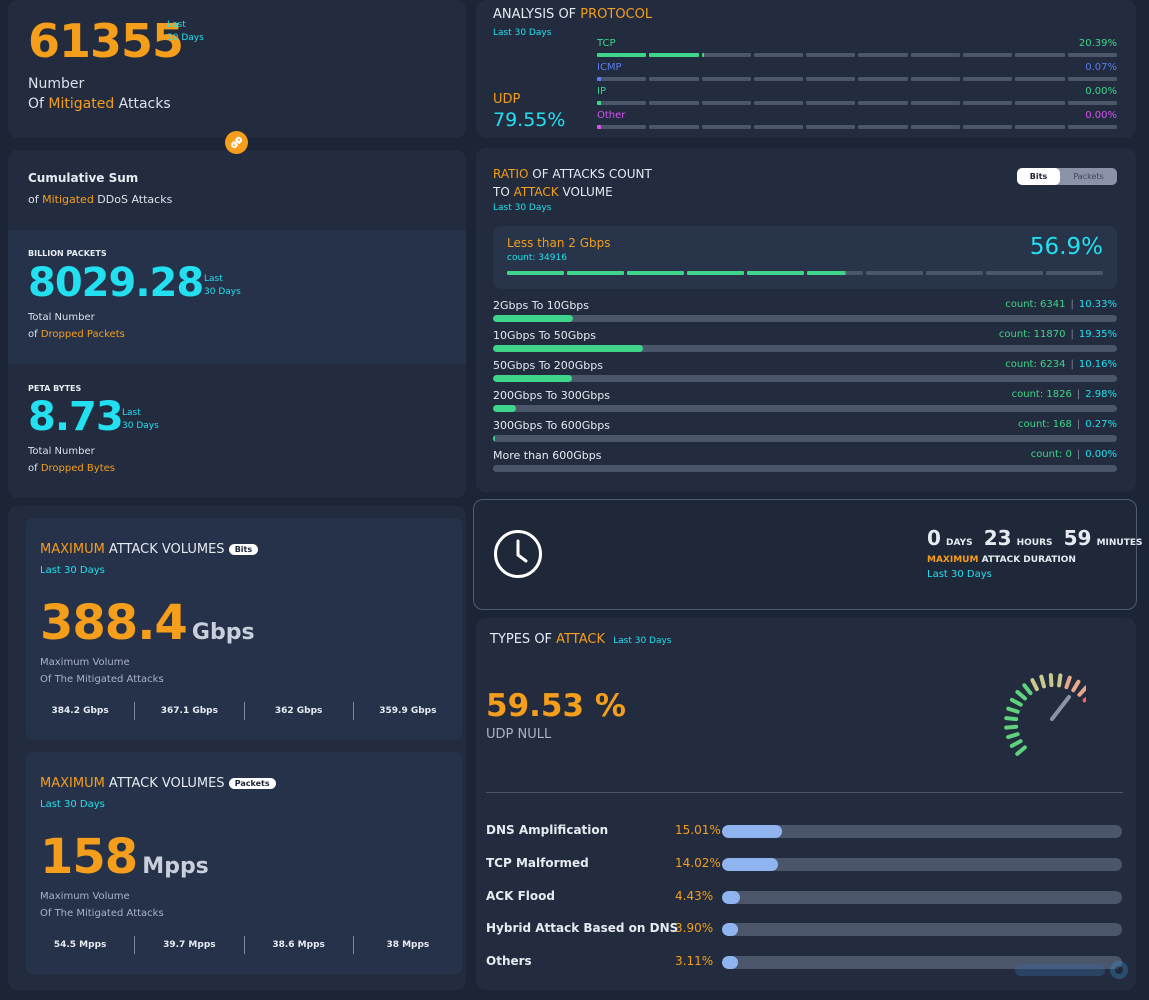  I want to click on attack-type-pct: 15.01%, so click(698, 830).